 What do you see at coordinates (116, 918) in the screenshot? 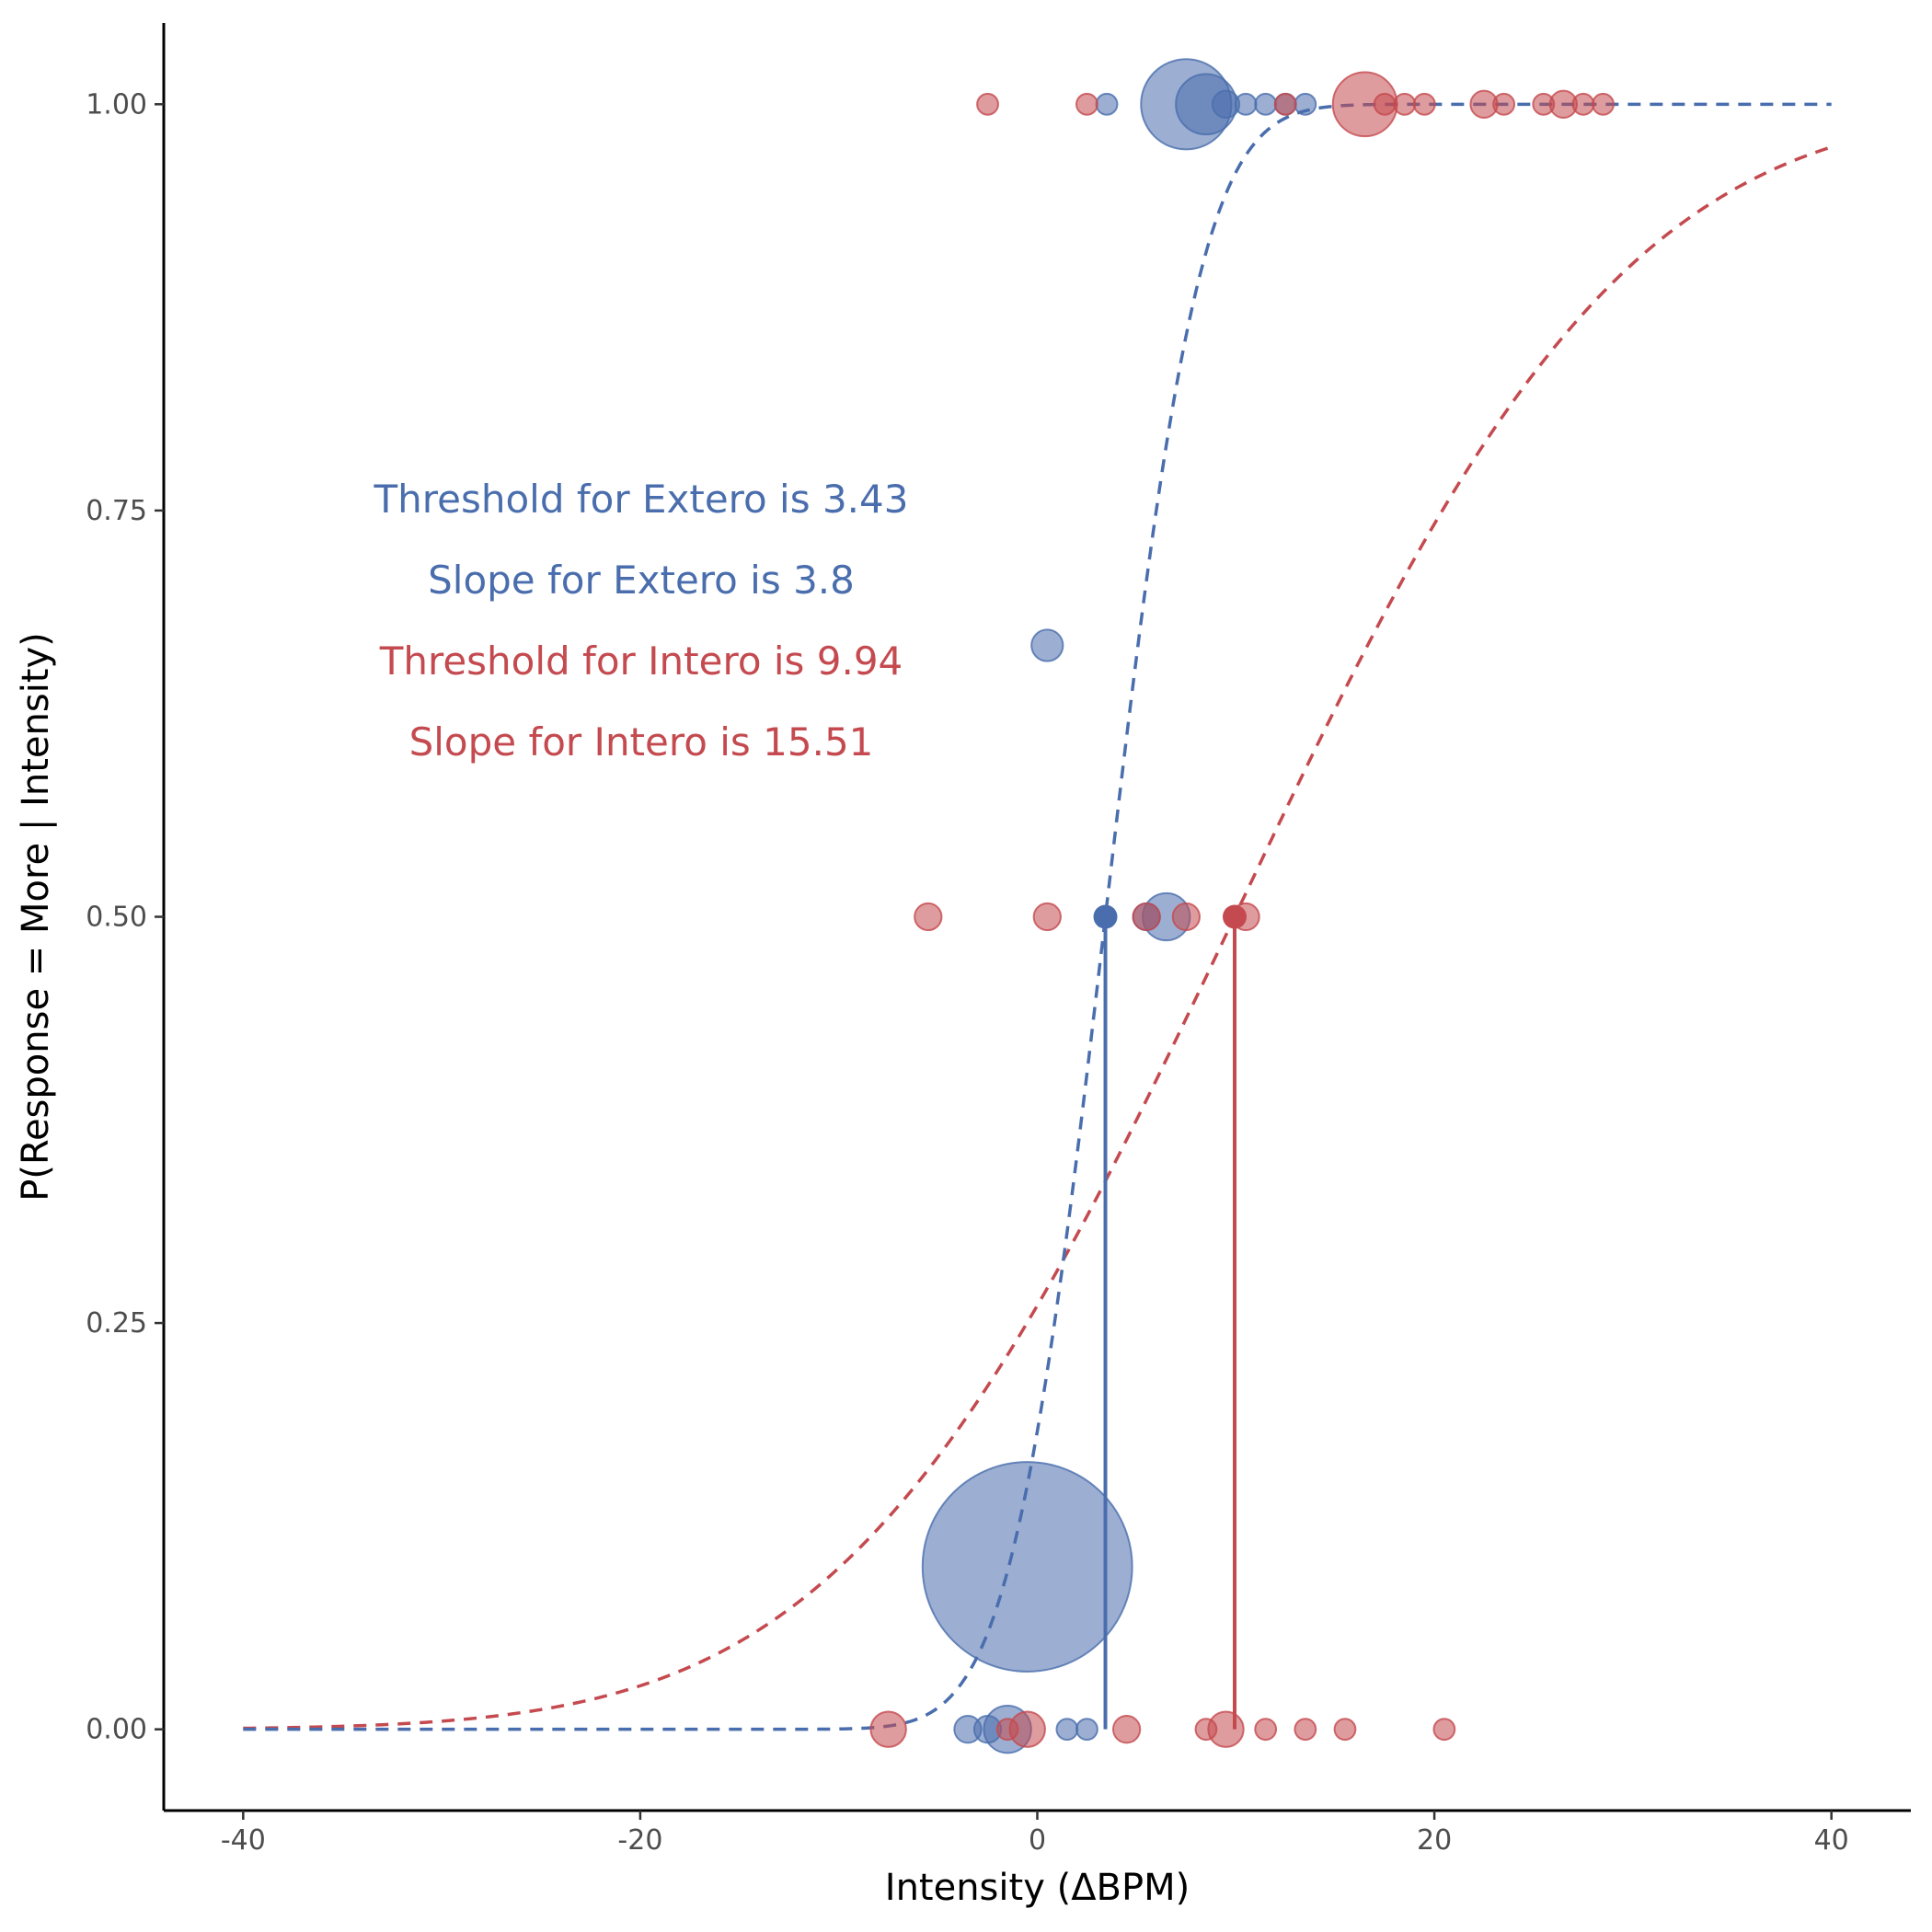
I see `y-tick-label: 0.50` at bounding box center [116, 918].